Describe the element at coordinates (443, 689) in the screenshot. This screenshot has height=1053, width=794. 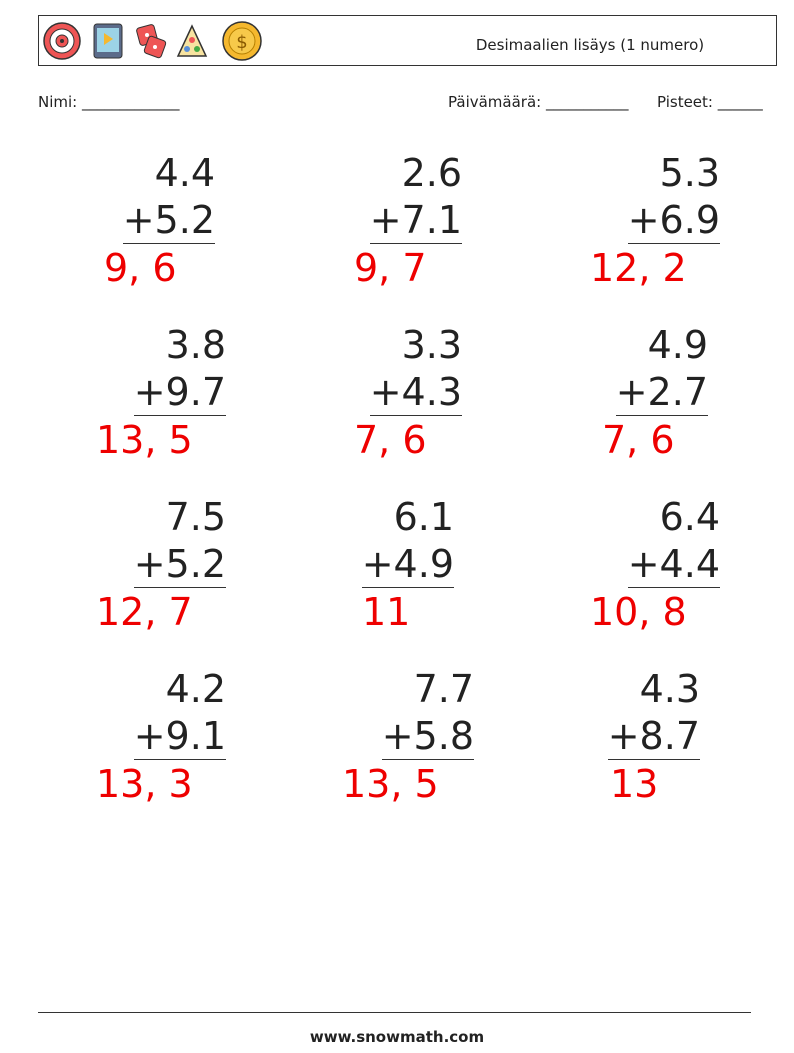
I see `addend: 7.7` at that location.